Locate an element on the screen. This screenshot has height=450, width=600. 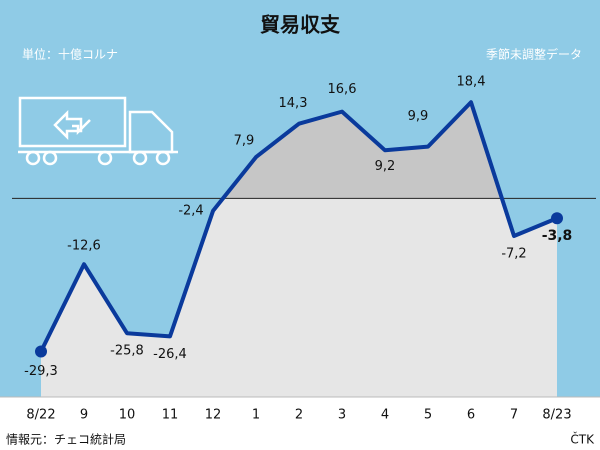
x-tick-label: 7 is located at coordinates (514, 415).